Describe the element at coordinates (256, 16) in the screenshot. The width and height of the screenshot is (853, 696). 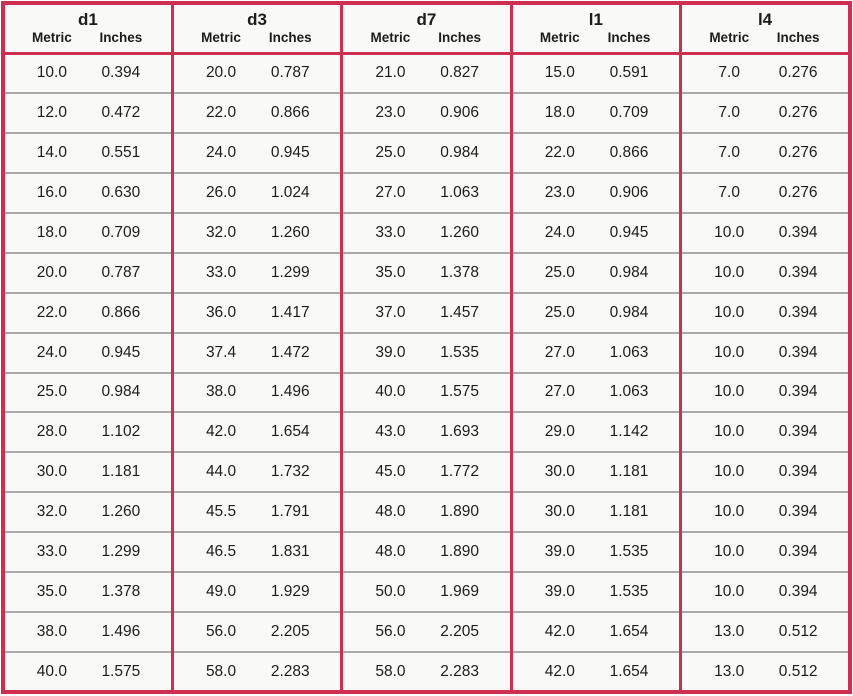
I see `group-header: d3` at that location.